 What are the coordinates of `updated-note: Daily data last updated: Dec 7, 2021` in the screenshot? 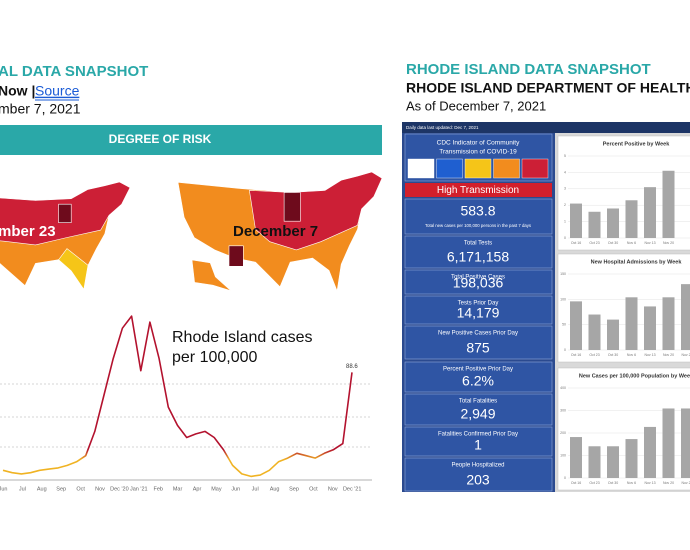 It's located at (442, 127).